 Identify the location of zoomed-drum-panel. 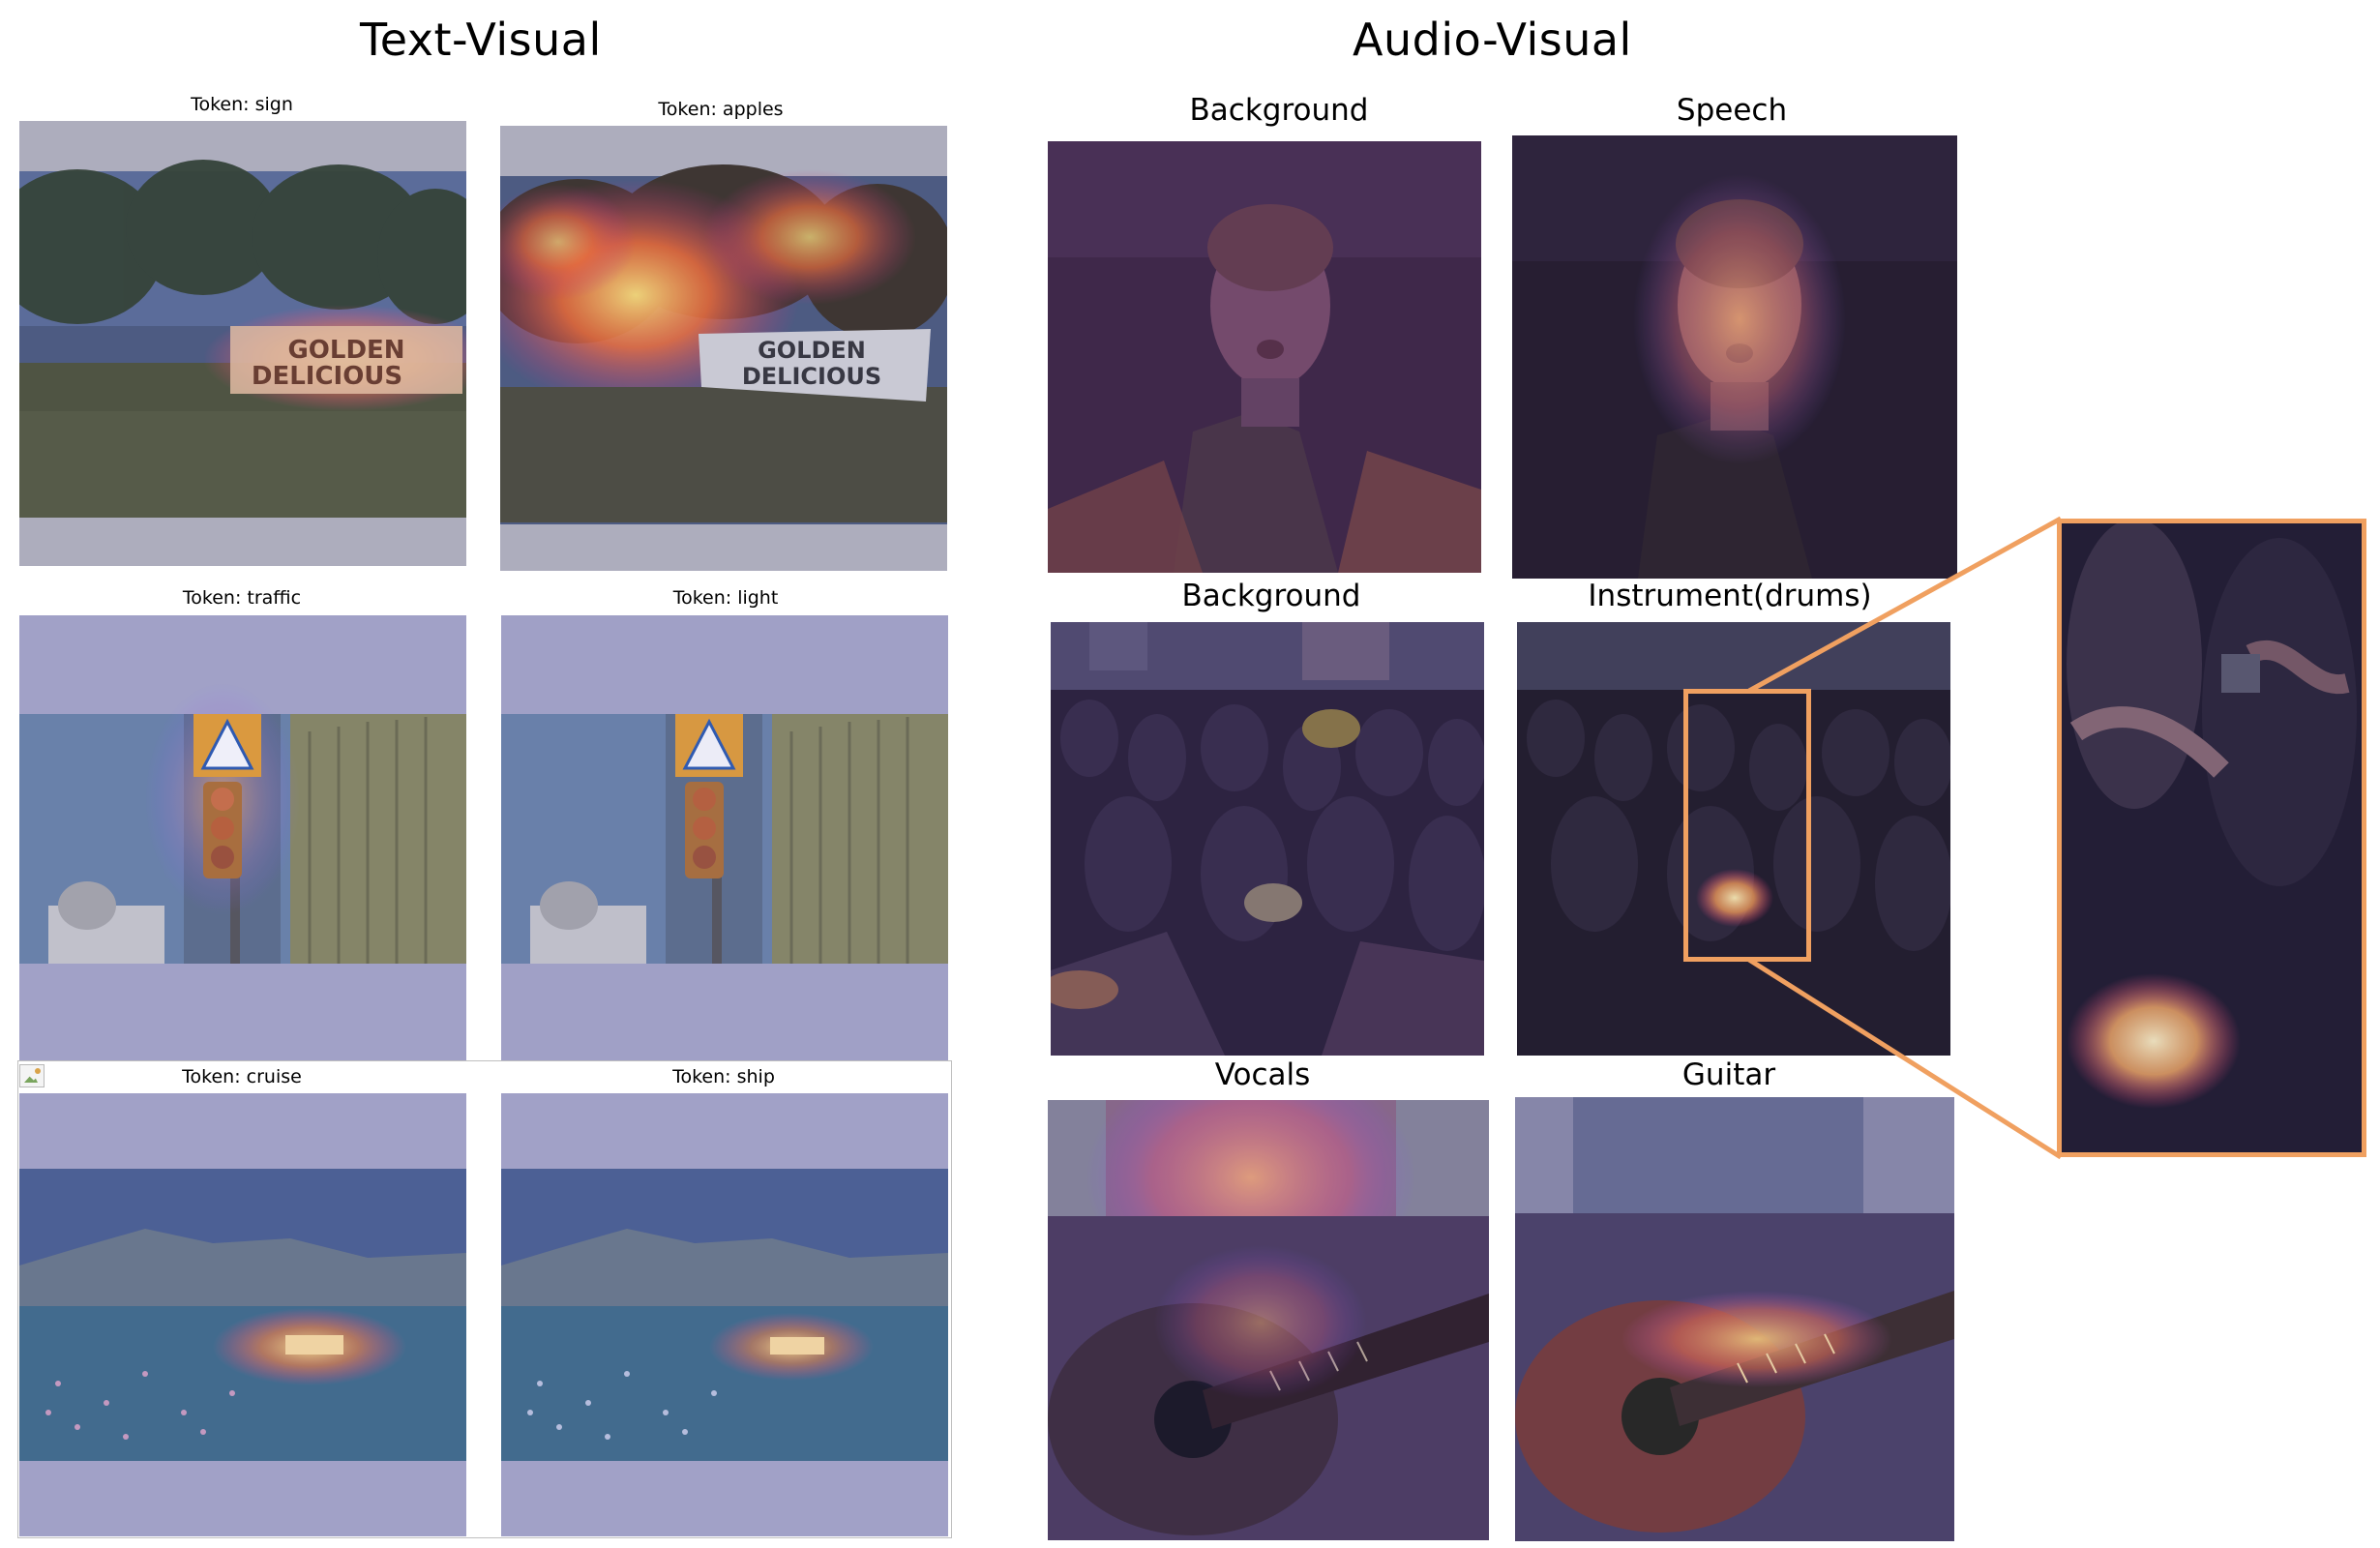
(2211, 838).